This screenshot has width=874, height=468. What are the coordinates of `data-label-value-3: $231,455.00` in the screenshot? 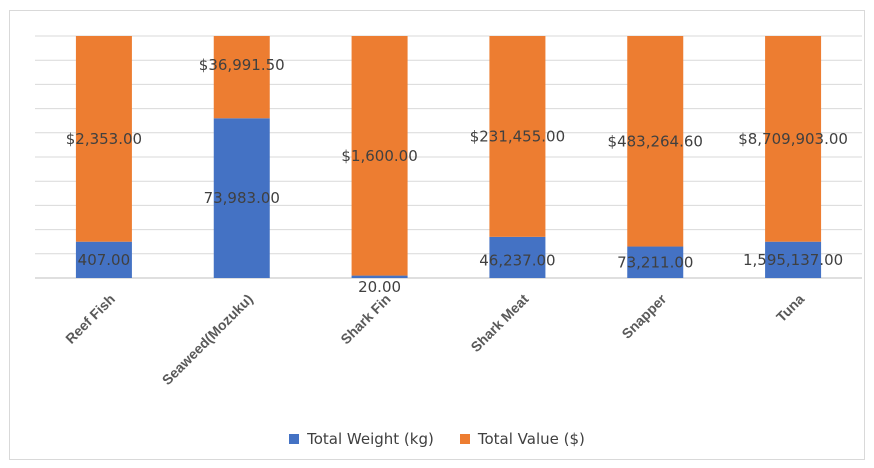 It's located at (517, 136).